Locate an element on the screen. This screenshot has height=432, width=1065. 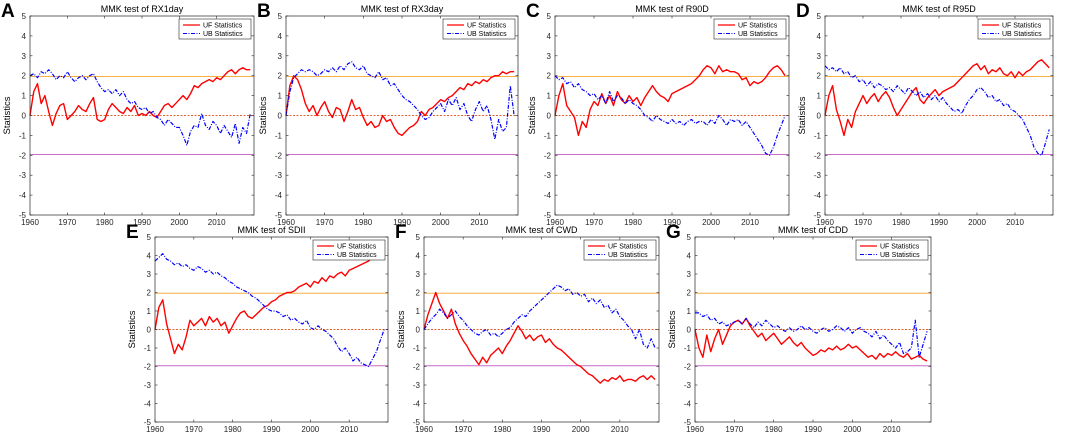
panel-letter: A is located at coordinates (8, 11).